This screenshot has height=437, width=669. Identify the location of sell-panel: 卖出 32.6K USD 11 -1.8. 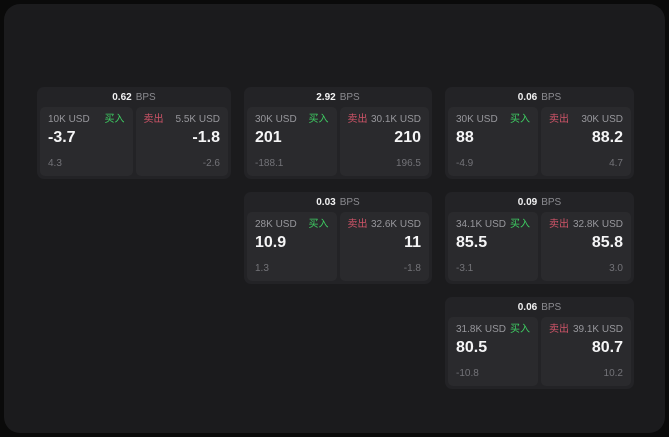
(384, 246).